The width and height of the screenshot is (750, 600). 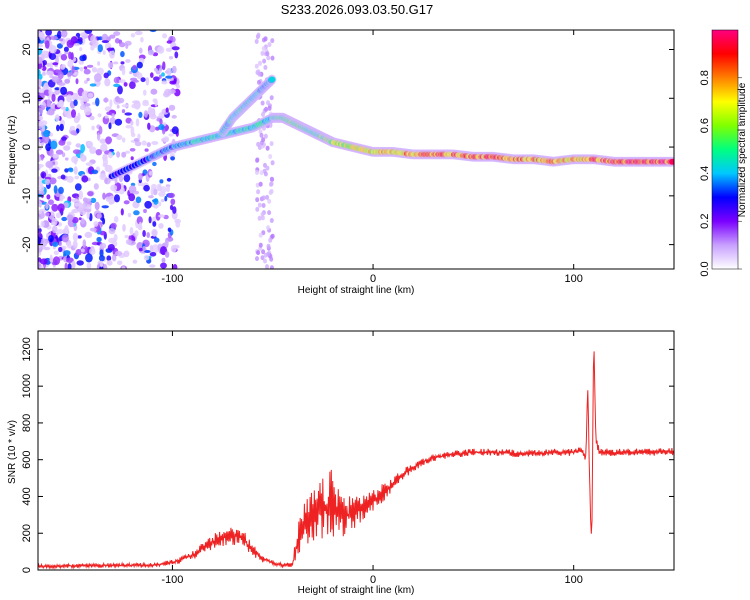 I want to click on x-tick-label: 0, so click(x=373, y=279).